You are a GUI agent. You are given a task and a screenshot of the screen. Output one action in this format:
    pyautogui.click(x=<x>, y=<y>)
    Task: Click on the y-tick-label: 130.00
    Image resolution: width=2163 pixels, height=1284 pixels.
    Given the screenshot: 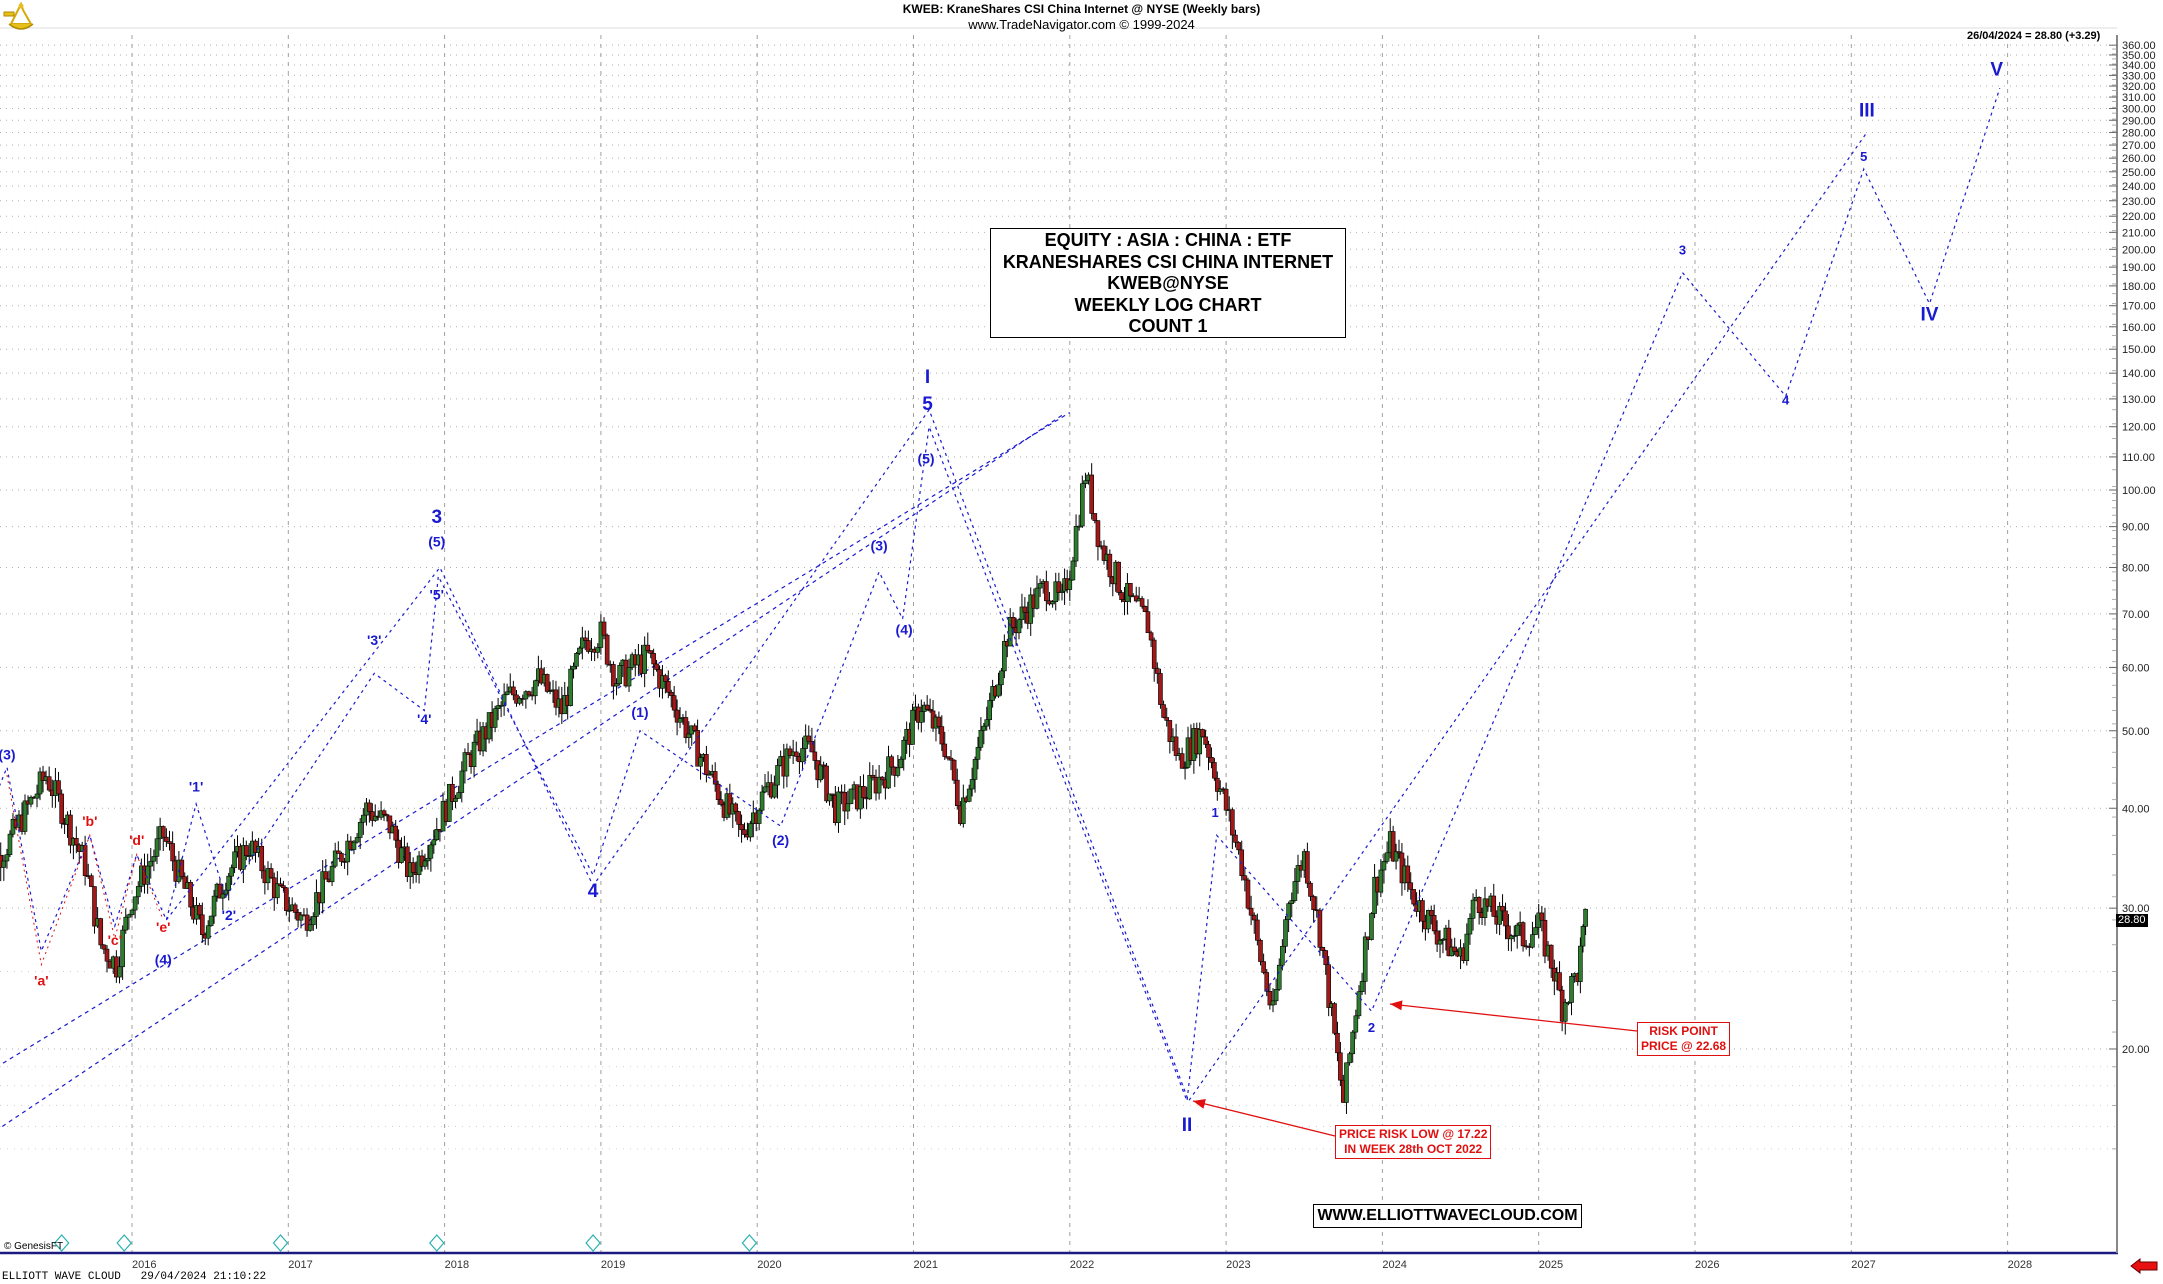 What is the action you would take?
    pyautogui.click(x=2139, y=400)
    